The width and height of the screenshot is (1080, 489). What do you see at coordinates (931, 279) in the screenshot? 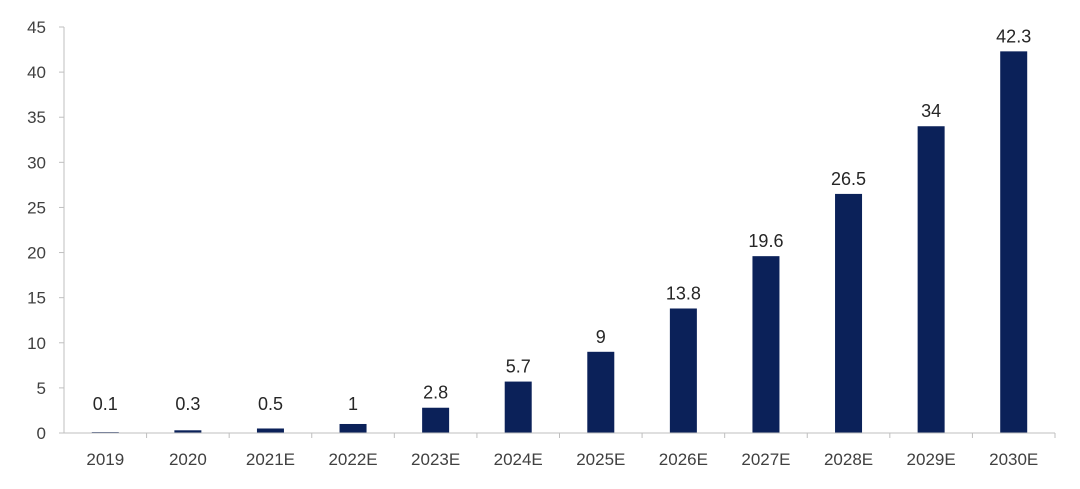
I see `bar-2029E` at bounding box center [931, 279].